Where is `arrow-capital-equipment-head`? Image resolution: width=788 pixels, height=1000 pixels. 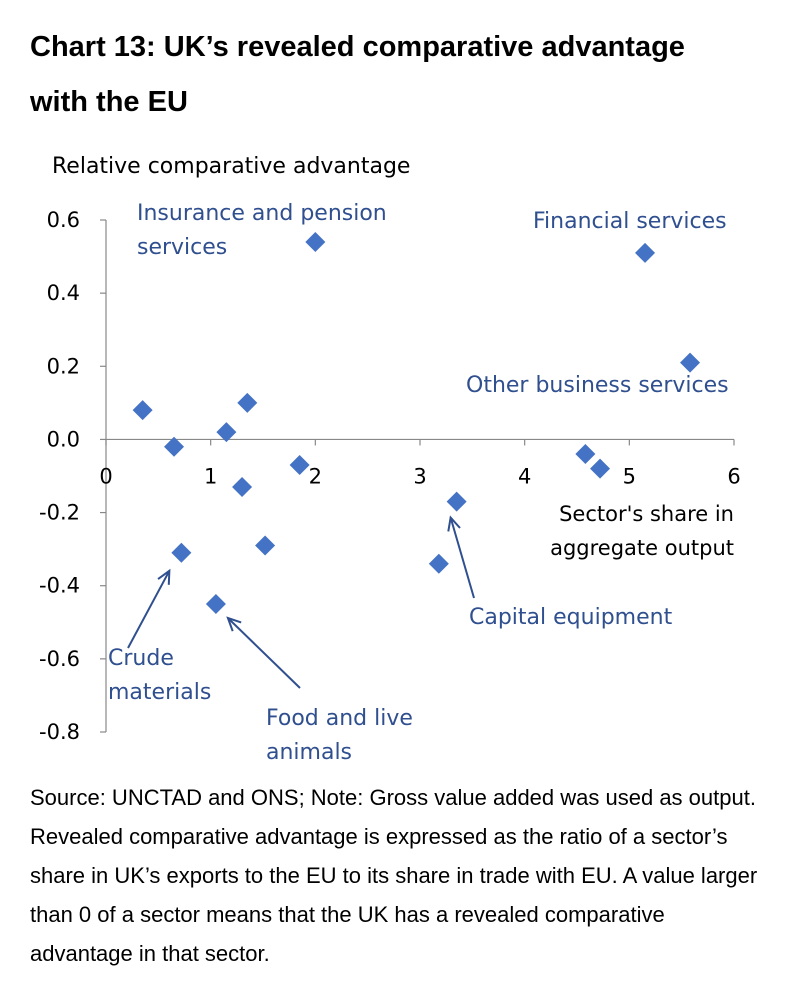 arrow-capital-equipment-head is located at coordinates (454, 523).